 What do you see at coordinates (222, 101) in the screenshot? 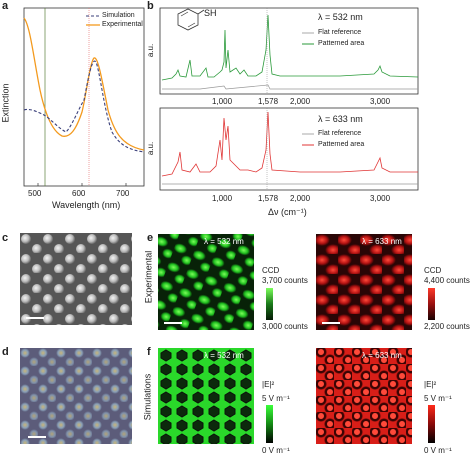
I see `b-top-xtick-1000: 1,000` at bounding box center [222, 101].